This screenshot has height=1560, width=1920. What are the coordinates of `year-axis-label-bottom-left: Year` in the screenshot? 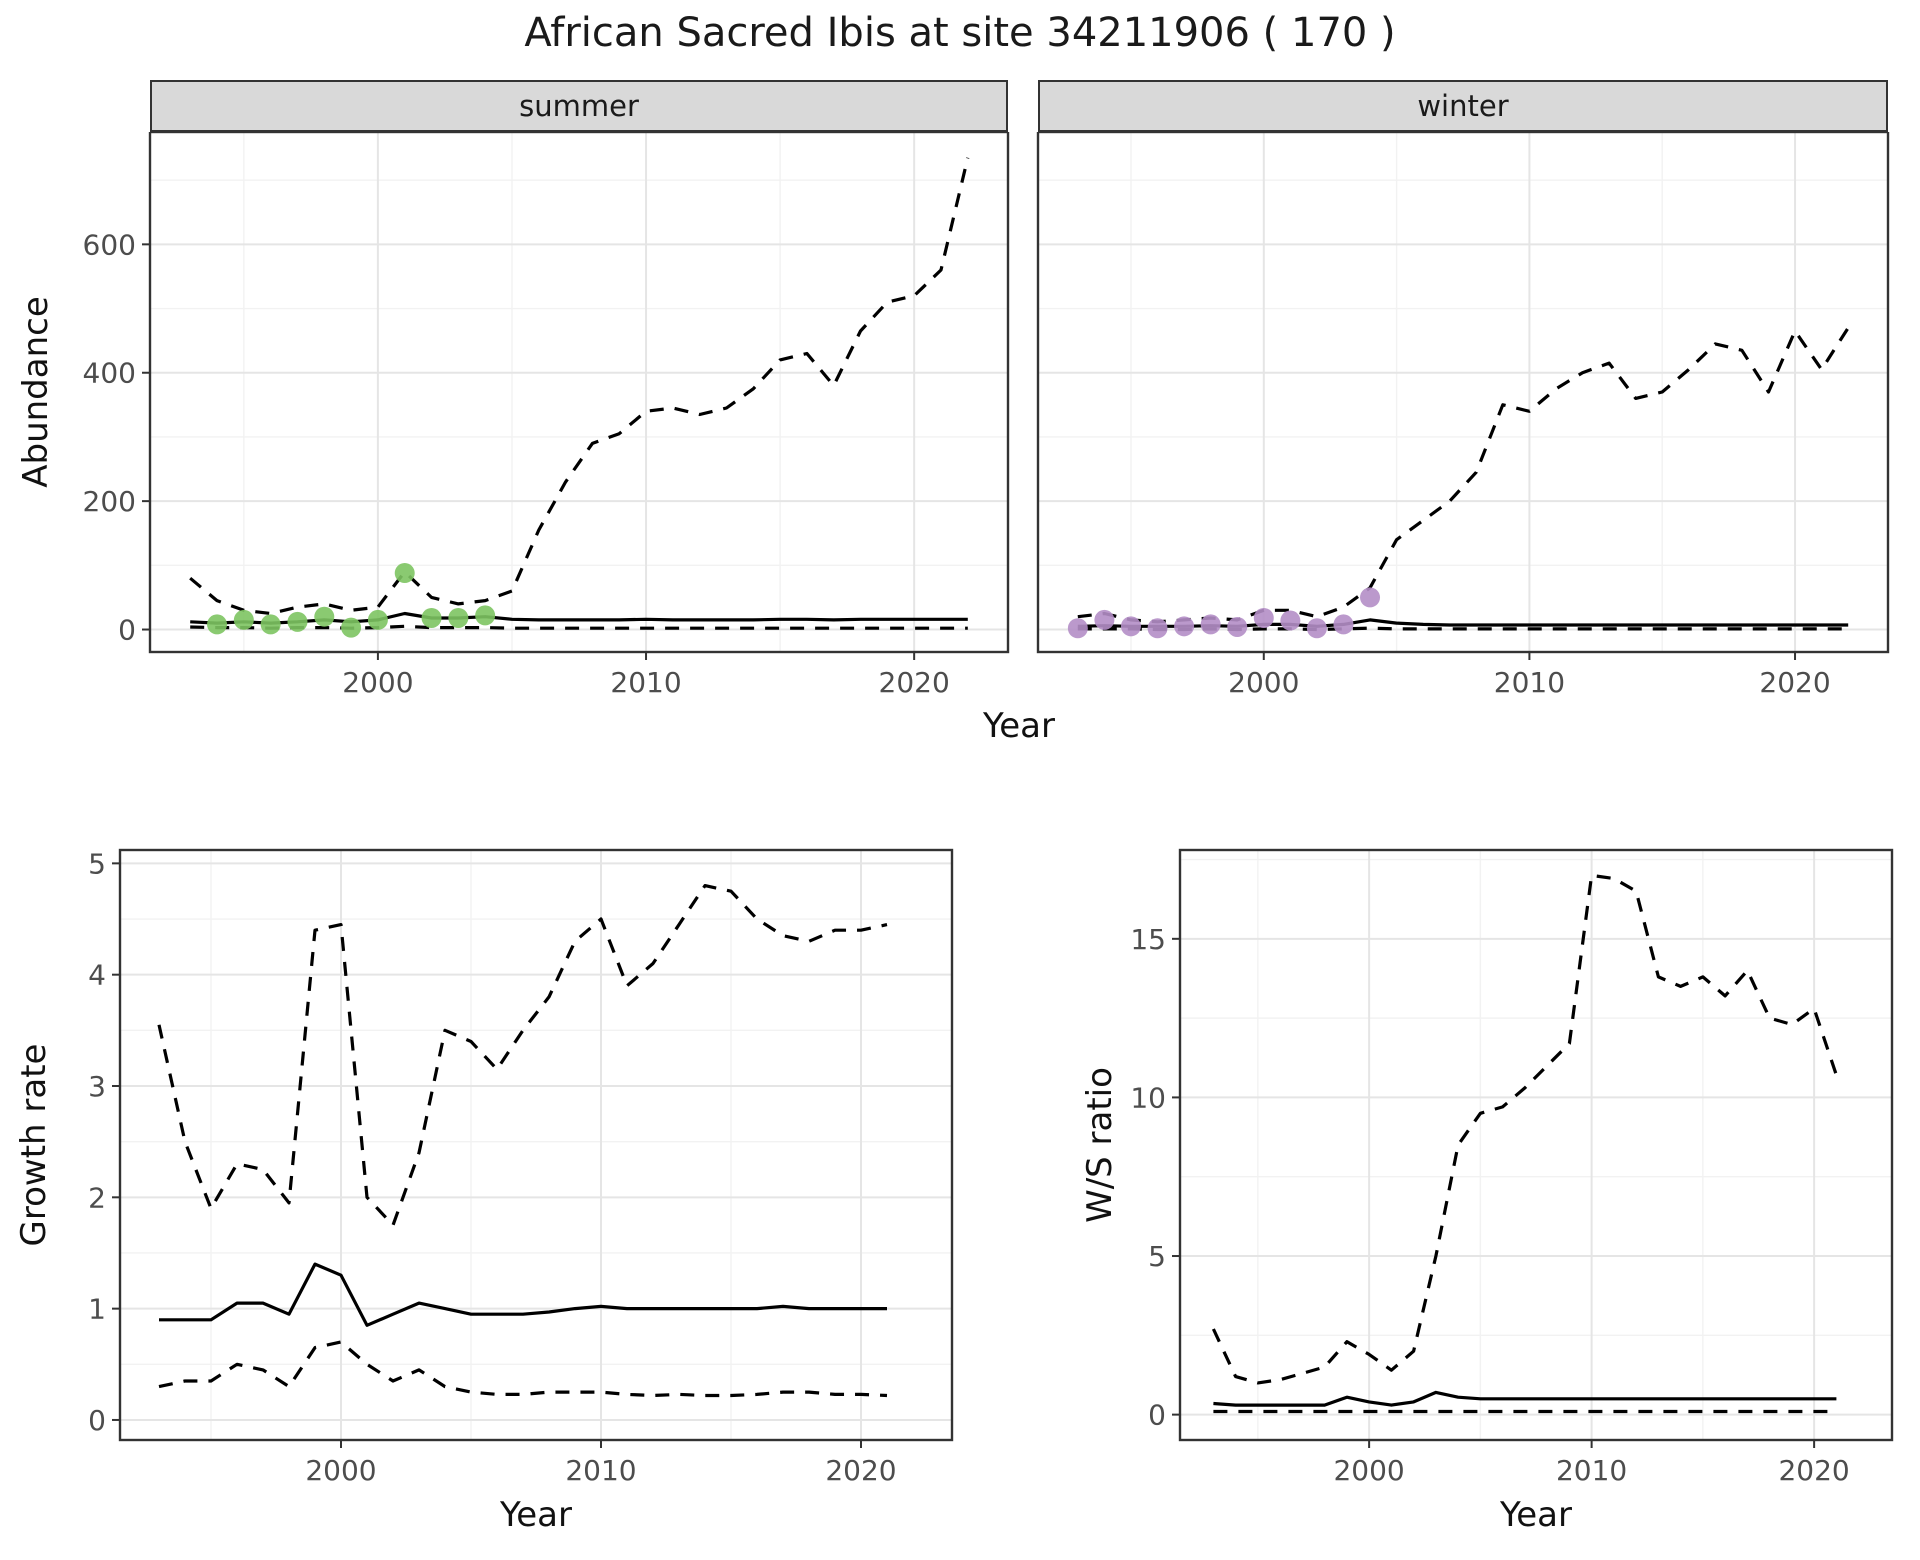 It's located at (536, 1515).